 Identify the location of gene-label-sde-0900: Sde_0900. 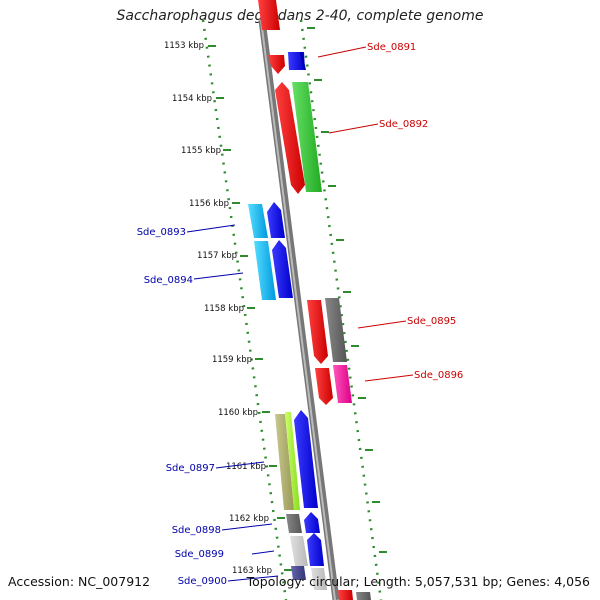
(202, 581).